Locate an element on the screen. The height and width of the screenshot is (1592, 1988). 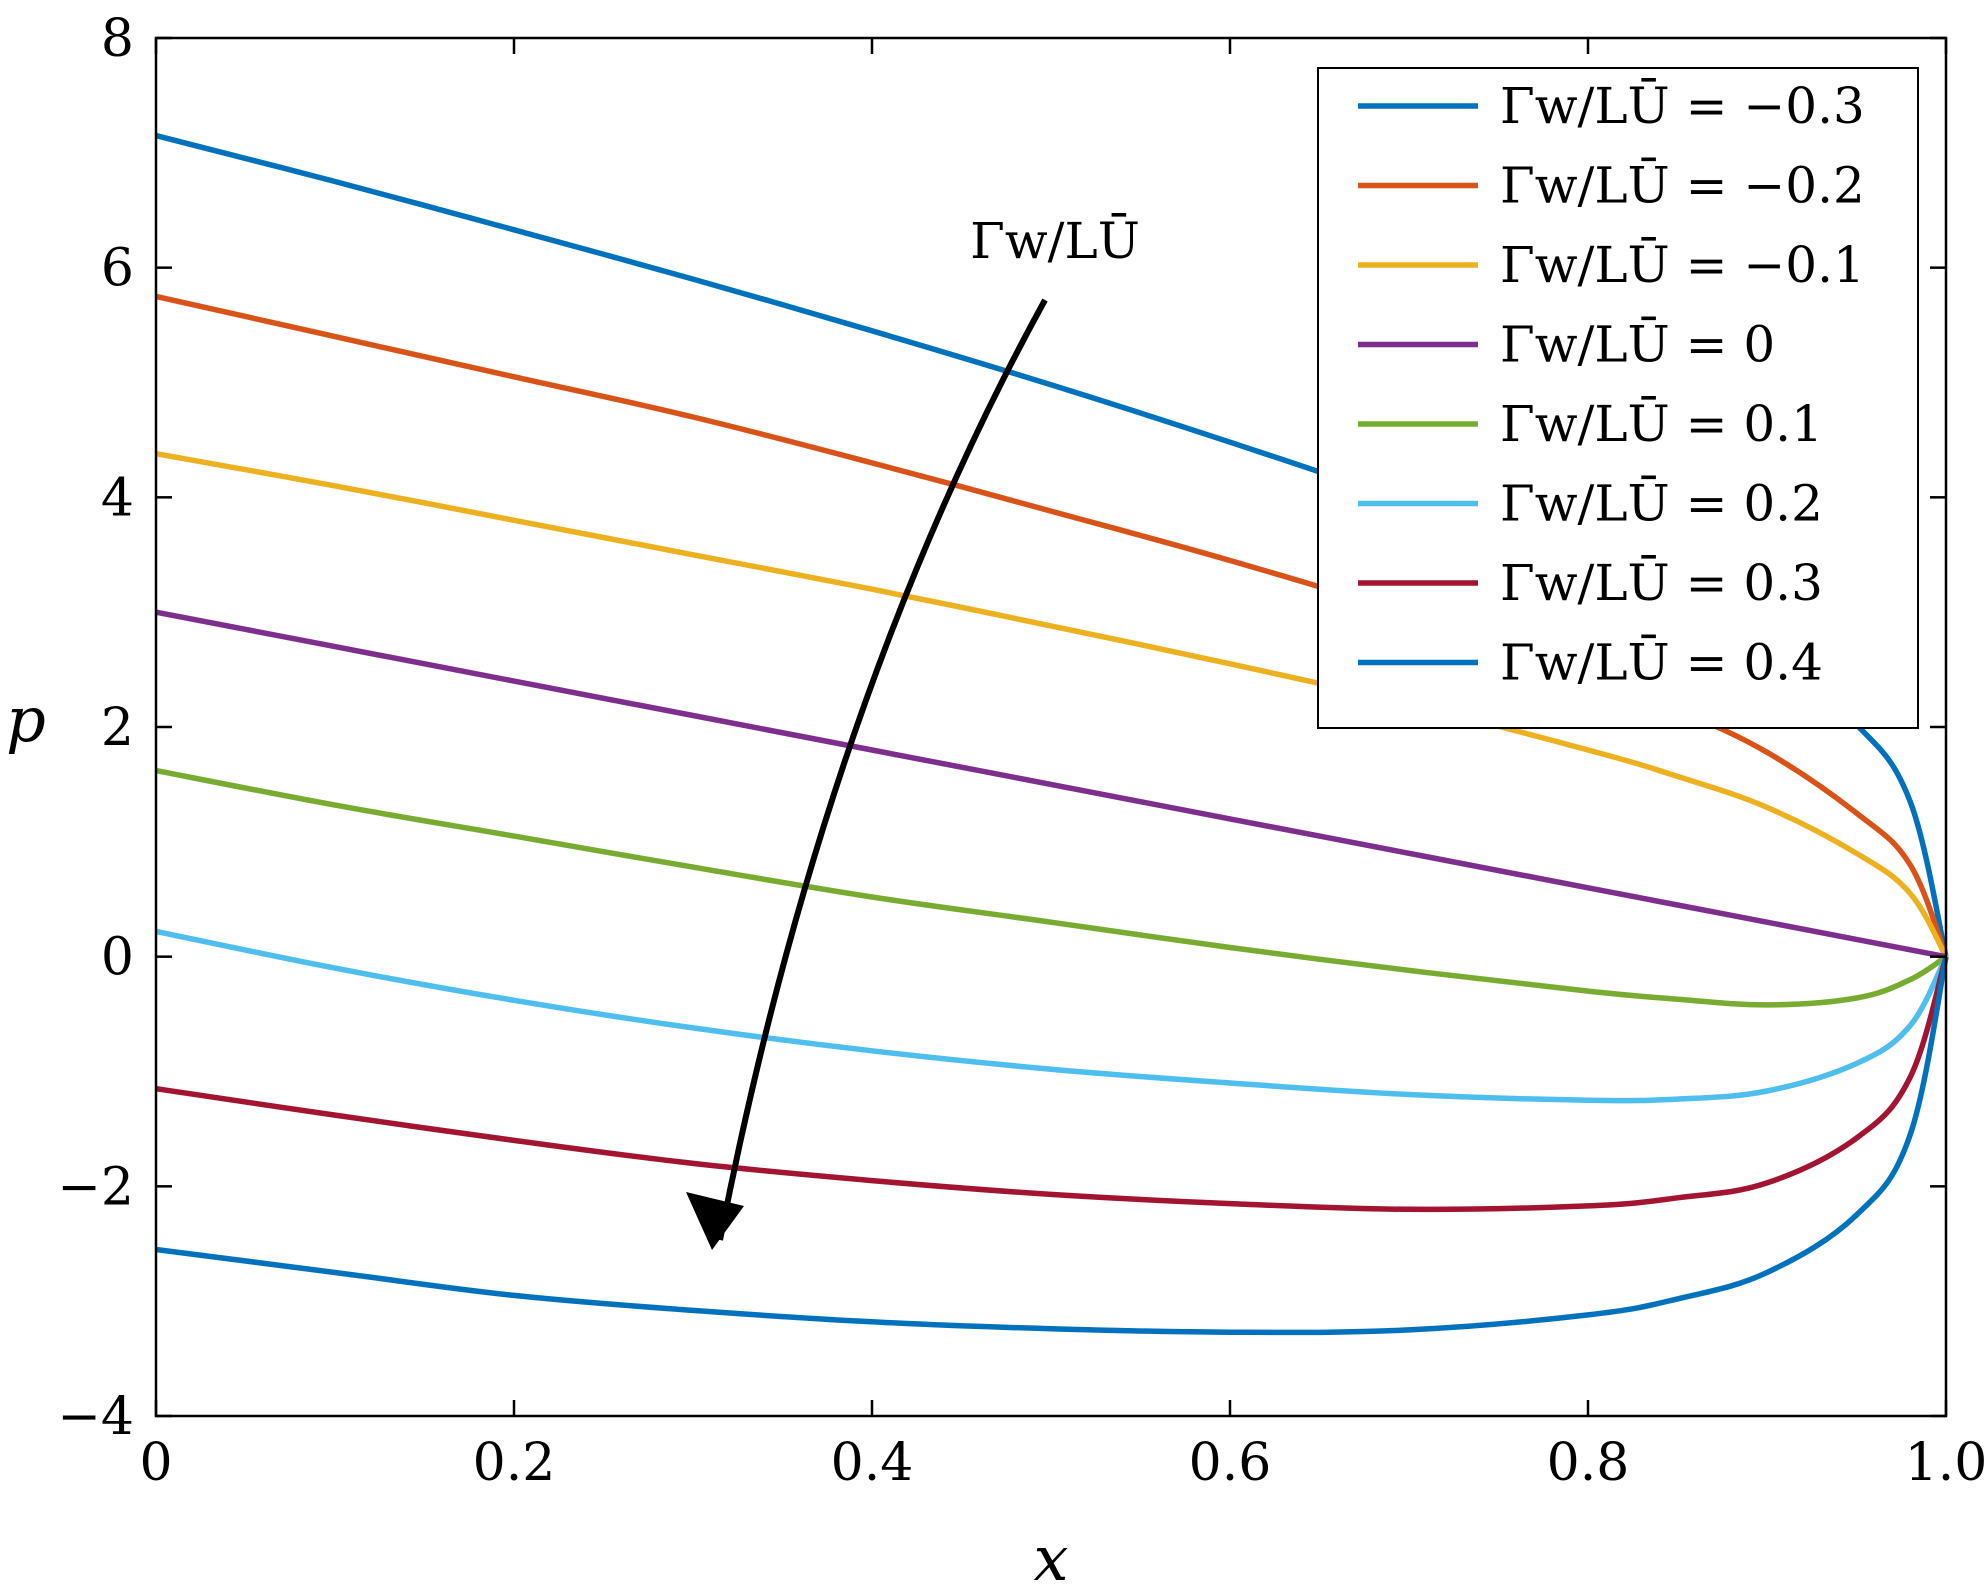
y-tick-label: −4 is located at coordinates (95, 1417).